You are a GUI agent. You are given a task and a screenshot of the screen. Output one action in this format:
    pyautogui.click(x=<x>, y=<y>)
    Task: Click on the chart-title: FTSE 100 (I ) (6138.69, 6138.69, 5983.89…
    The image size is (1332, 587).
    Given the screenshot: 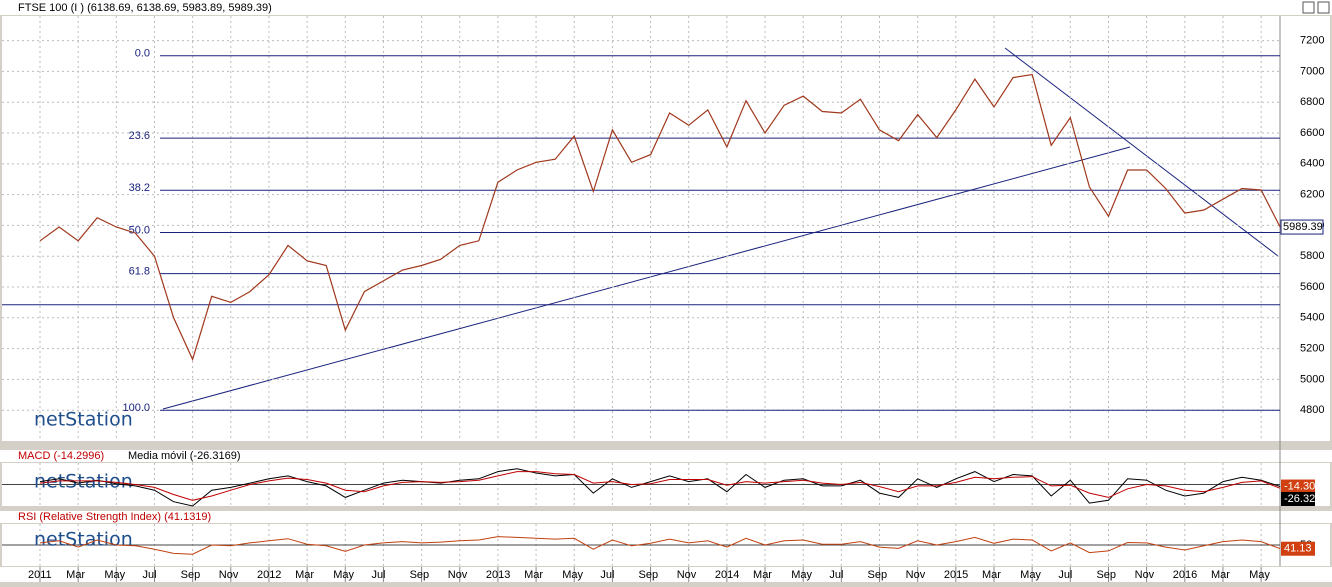 What is the action you would take?
    pyautogui.click(x=145, y=8)
    